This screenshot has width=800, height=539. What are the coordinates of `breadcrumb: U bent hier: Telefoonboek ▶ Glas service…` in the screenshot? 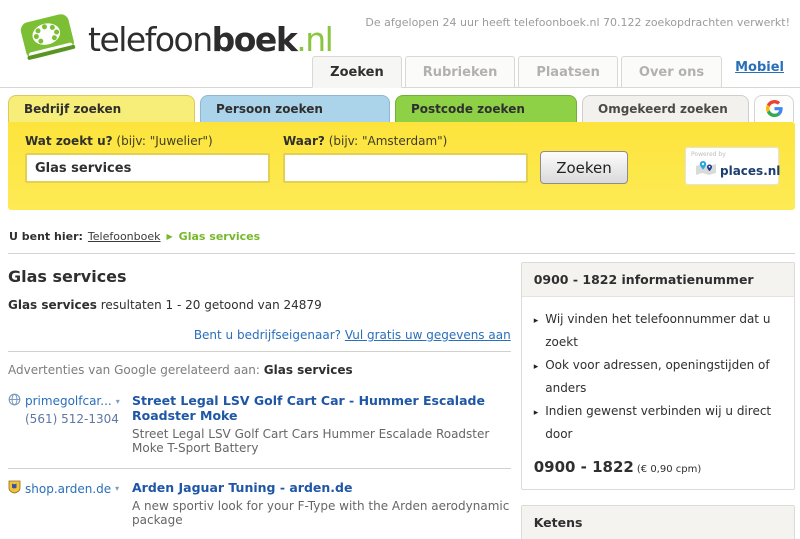 It's located at (404, 236).